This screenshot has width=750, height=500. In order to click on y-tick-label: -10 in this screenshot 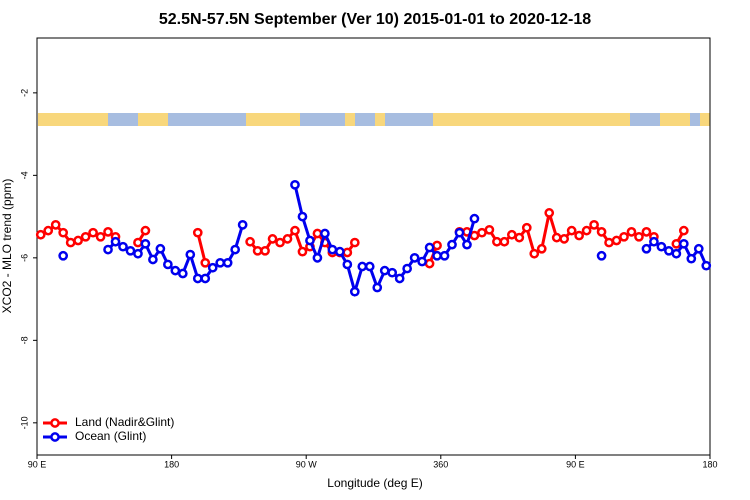, I will do `click(24, 422)`.